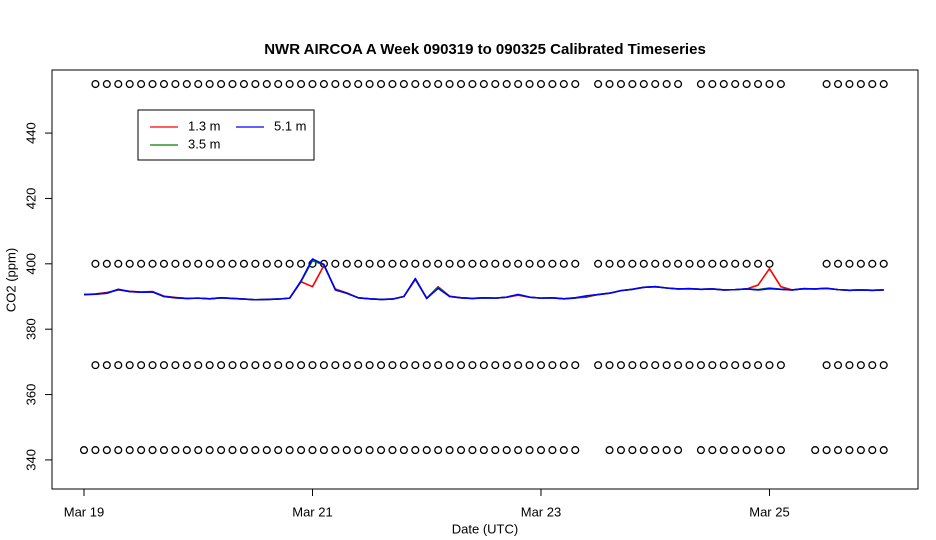 This screenshot has height=540, width=936. Describe the element at coordinates (483, 279) in the screenshot. I see `series-line` at that location.